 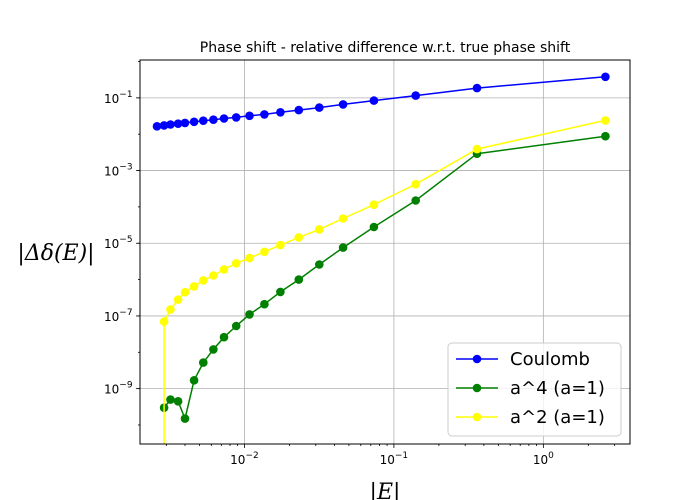 What do you see at coordinates (543, 459) in the screenshot?
I see `x-tick-label: 10⁰` at bounding box center [543, 459].